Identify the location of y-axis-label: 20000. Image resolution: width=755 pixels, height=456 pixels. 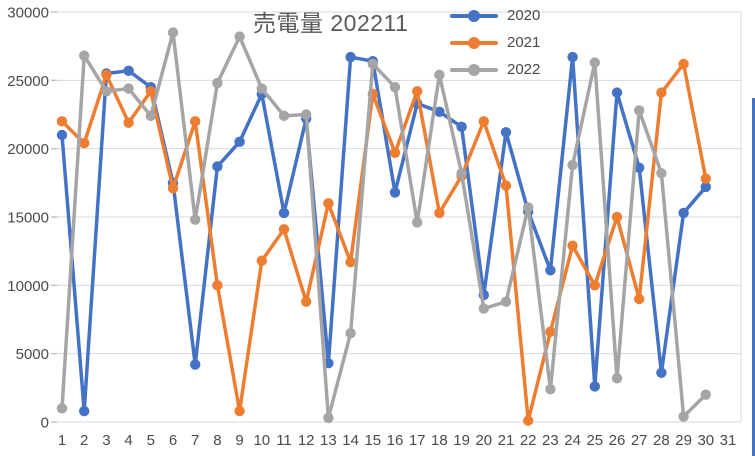
(28, 149).